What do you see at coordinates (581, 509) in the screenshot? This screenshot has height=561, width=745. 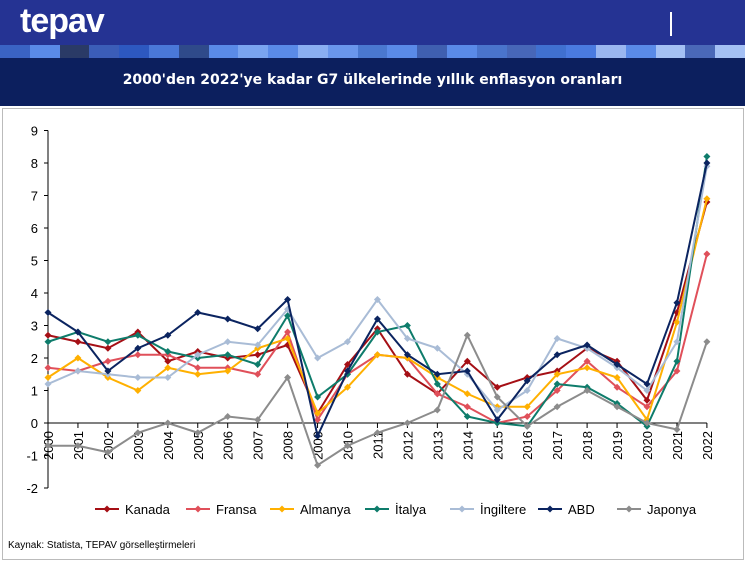 I see `legend-label: ABD` at bounding box center [581, 509].